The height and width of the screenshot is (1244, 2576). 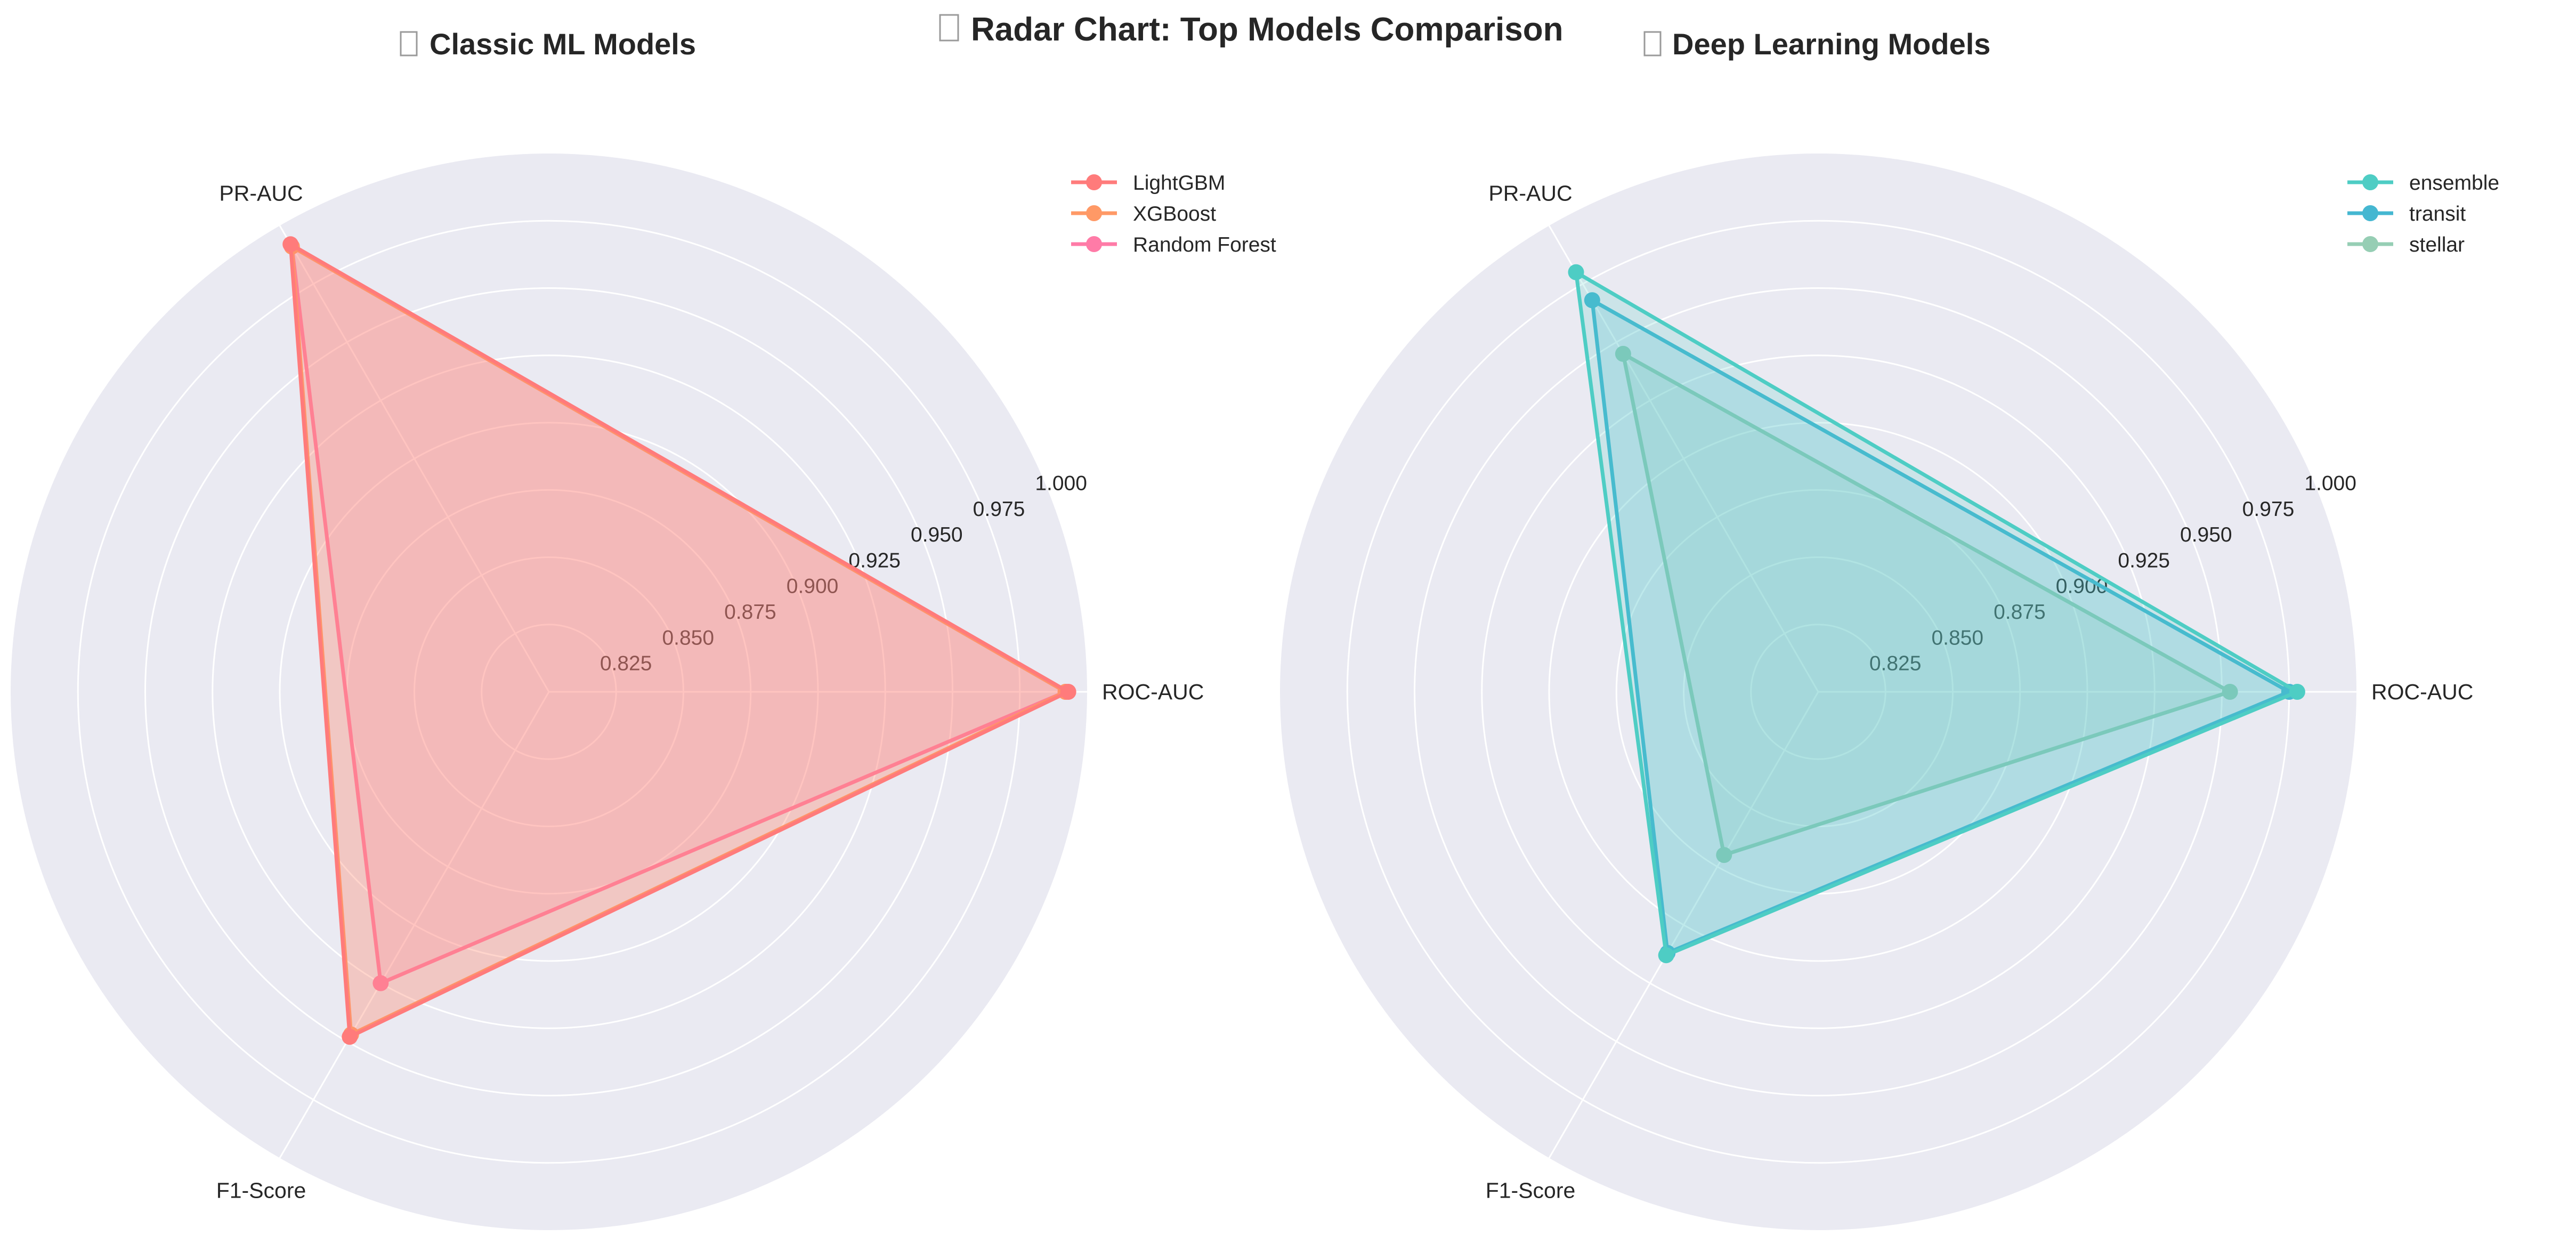 What do you see at coordinates (1179, 183) in the screenshot?
I see `legend-label-lightgbm: LightGBM` at bounding box center [1179, 183].